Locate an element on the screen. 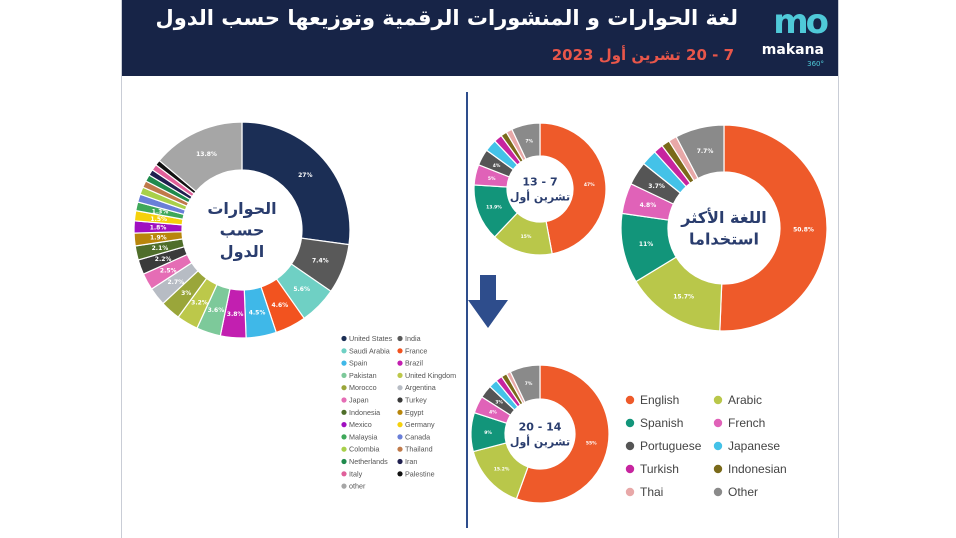 The height and width of the screenshot is (538, 956). legend-marker-canada is located at coordinates (400, 437).